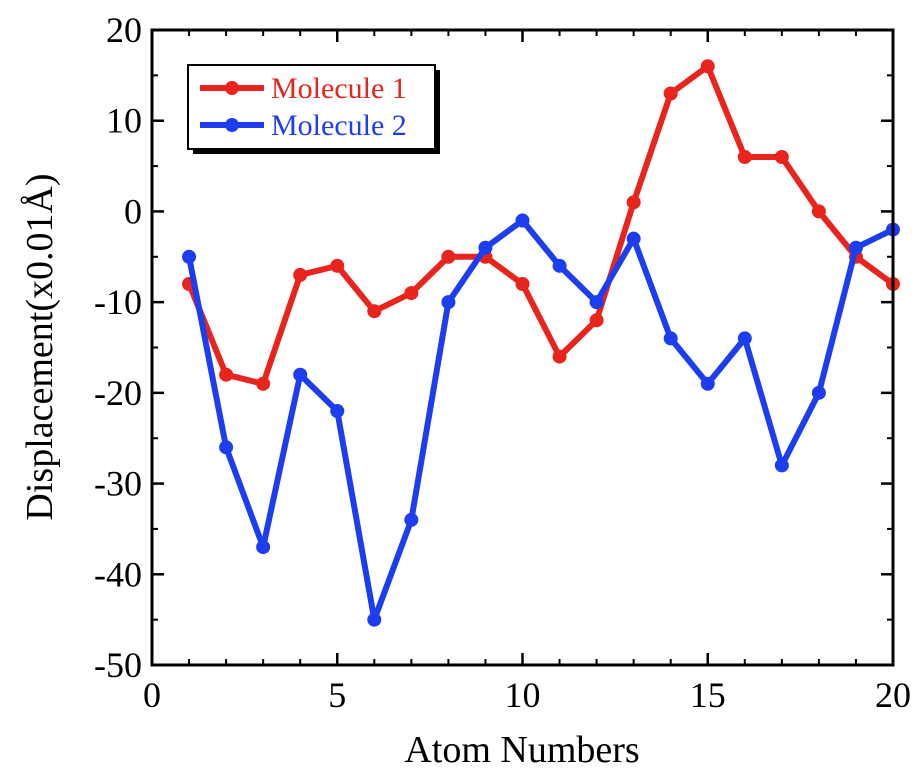 The width and height of the screenshot is (920, 770). Describe the element at coordinates (523, 695) in the screenshot. I see `x-tick-label: 10` at that location.